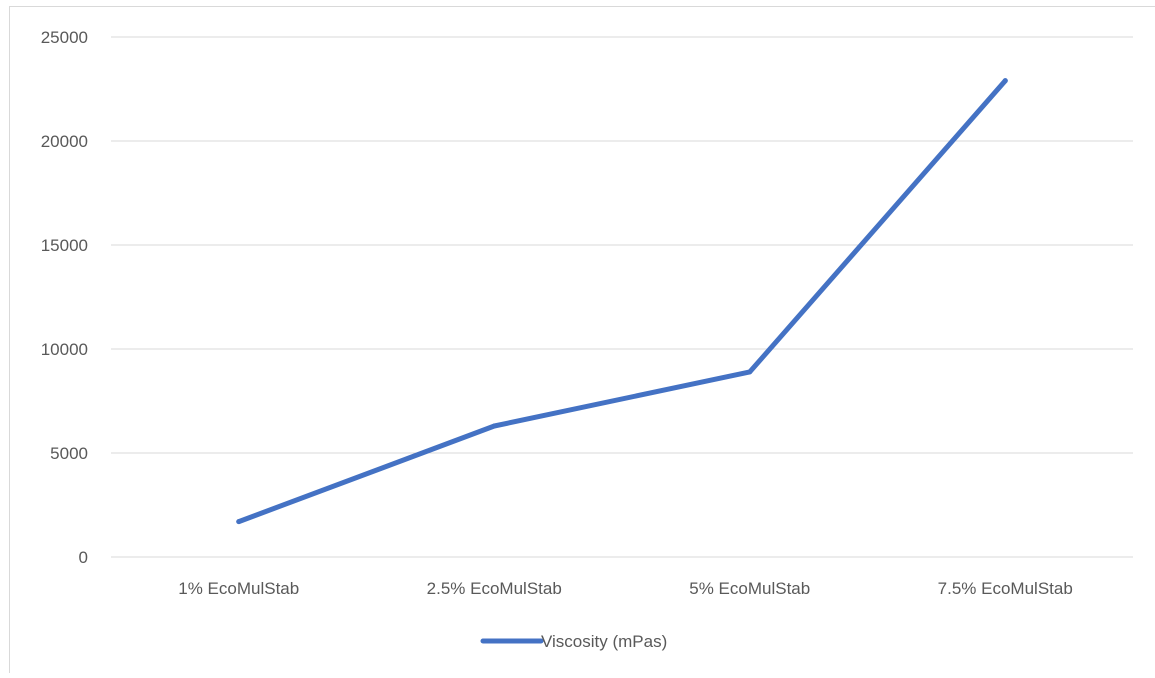 The height and width of the screenshot is (678, 1155). I want to click on chart-border-left, so click(9, 339).